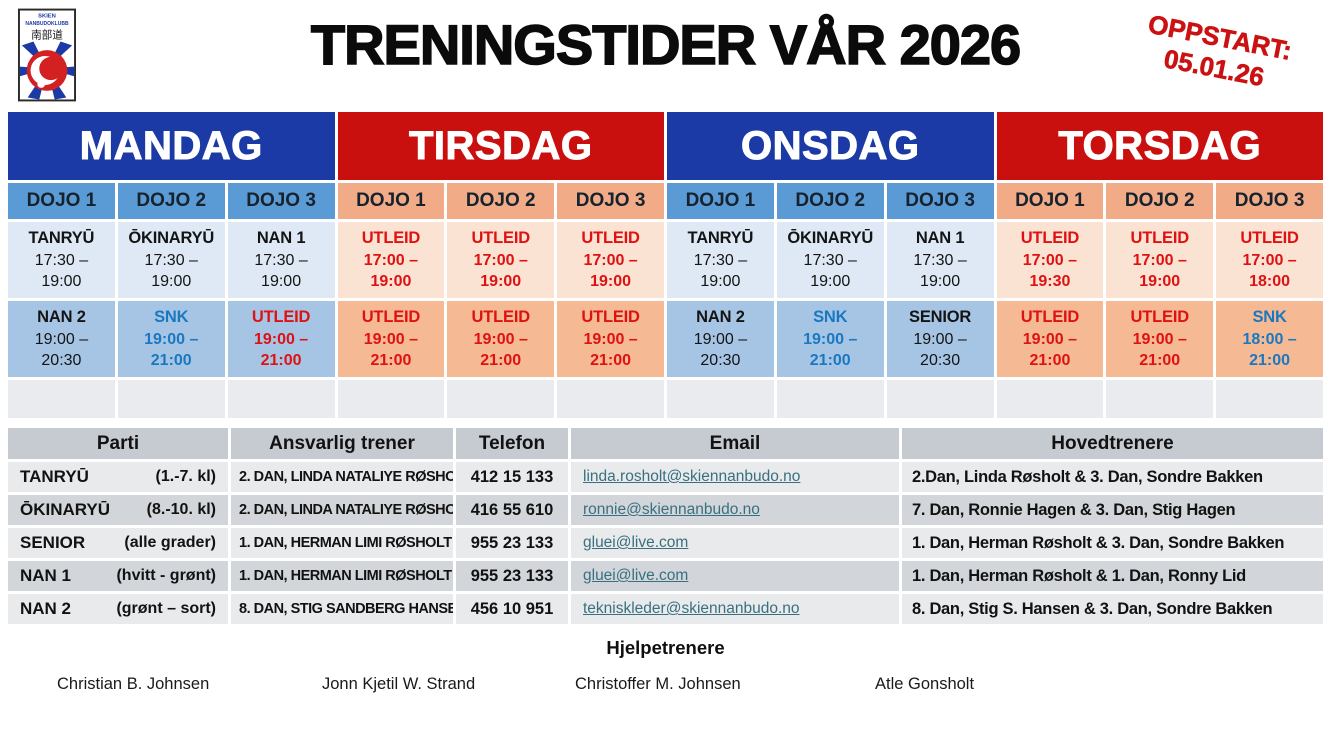 The width and height of the screenshot is (1331, 750). I want to click on schedule-cell-tirsdag-dojo1-slot1: UTLEID 17:00 – 19:00, so click(391, 260).